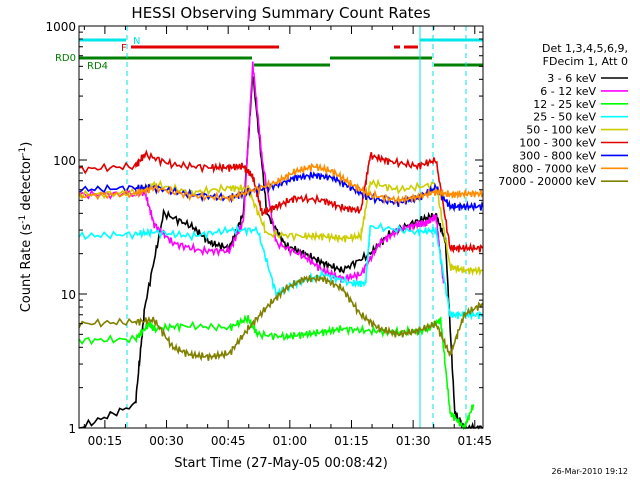  What do you see at coordinates (281, 463) in the screenshot?
I see `x-axis-label: Start Time (27-May-05 00:08:42)` at bounding box center [281, 463].